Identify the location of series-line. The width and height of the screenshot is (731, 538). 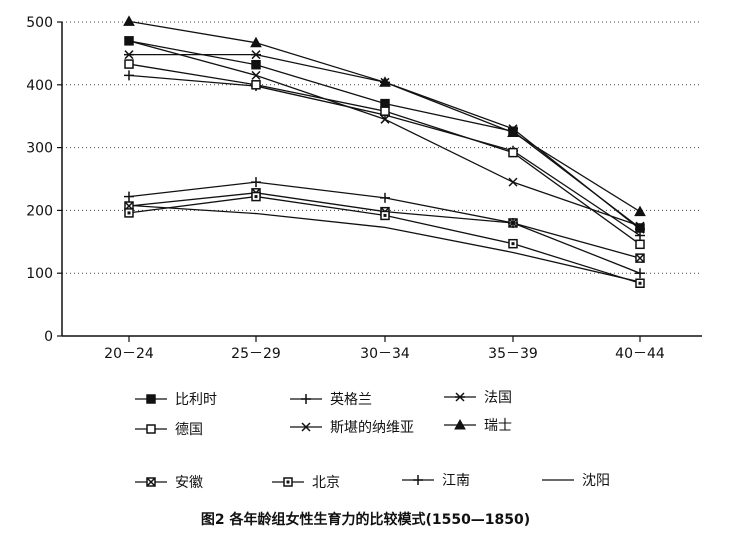
(384, 243).